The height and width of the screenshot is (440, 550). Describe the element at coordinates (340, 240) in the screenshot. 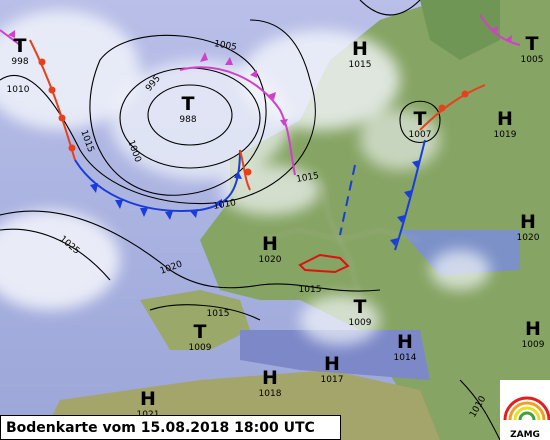

I see `borders` at that location.